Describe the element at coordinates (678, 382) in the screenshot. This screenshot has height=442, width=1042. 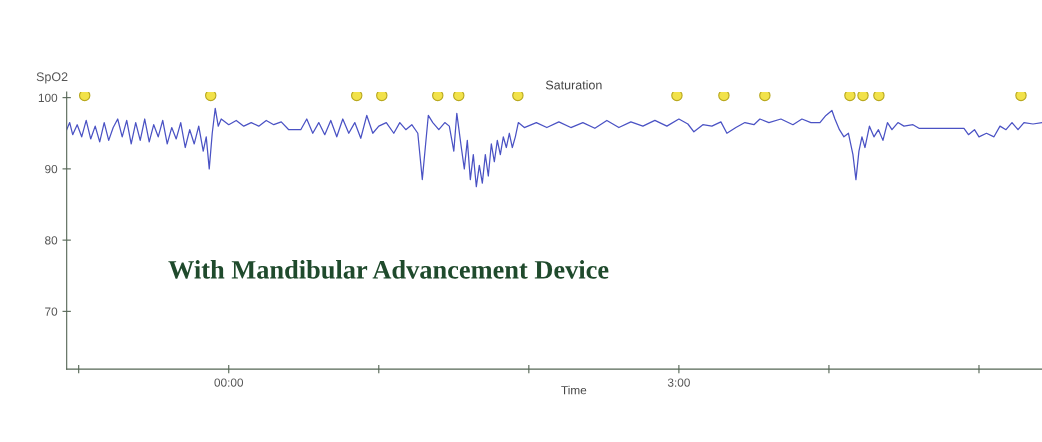
I see `x-tick-label: 3:00` at that location.